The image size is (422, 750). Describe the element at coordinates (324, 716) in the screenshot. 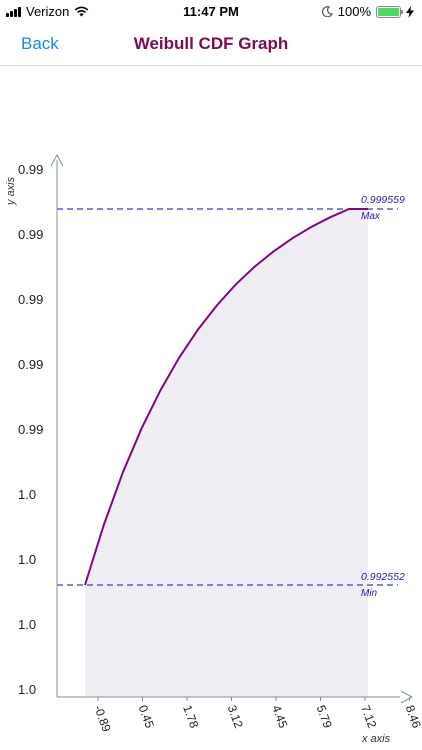

I see `x-tick-label: 5.79` at that location.